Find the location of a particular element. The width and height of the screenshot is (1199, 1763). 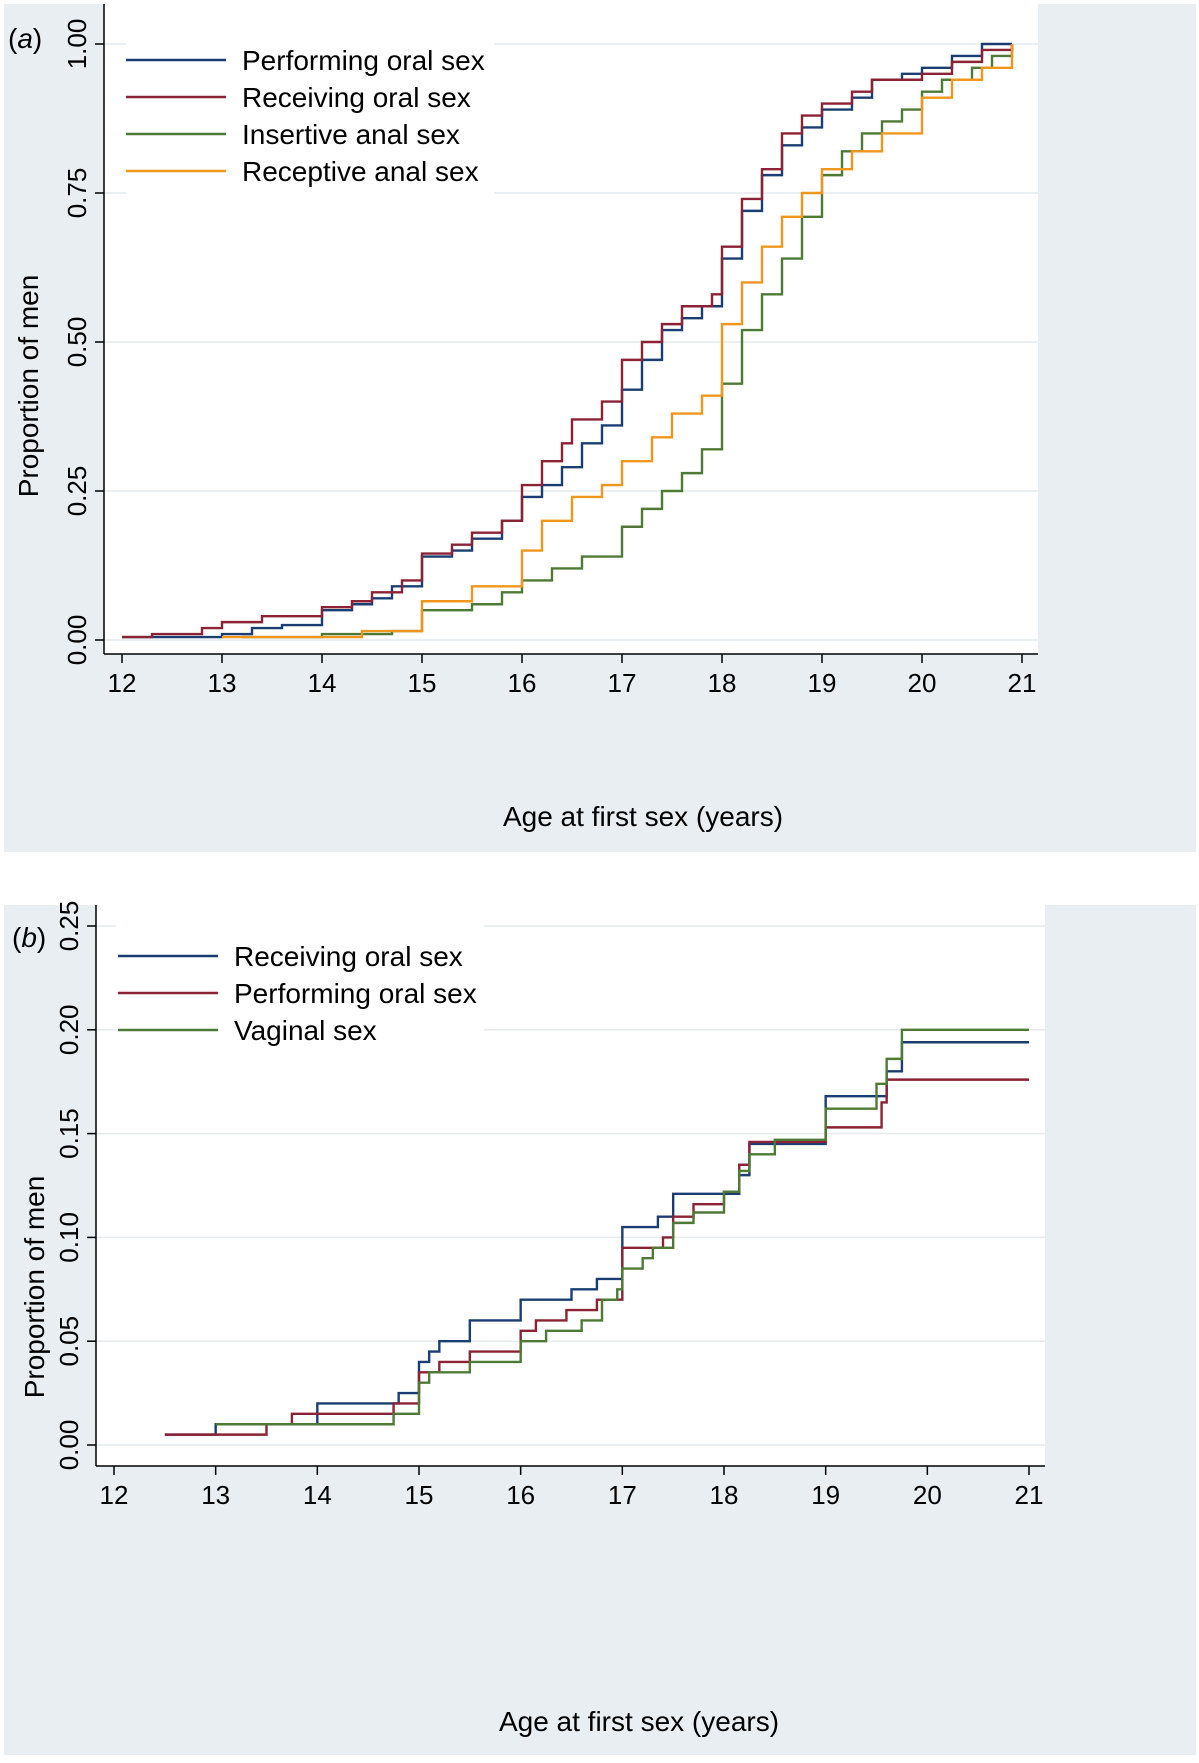

y-tick-label: 0.50 is located at coordinates (77, 342).